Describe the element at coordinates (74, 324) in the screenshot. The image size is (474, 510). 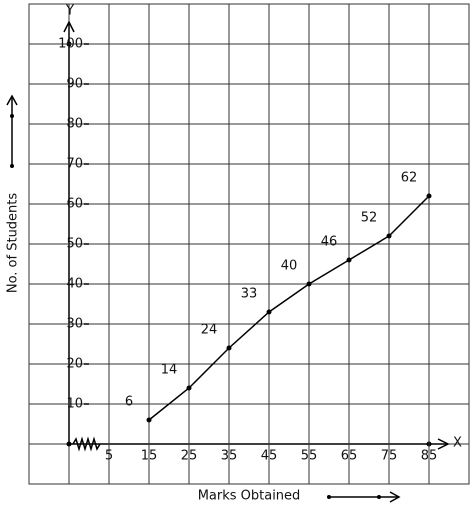
I see `y-tick-label: 30` at that location.